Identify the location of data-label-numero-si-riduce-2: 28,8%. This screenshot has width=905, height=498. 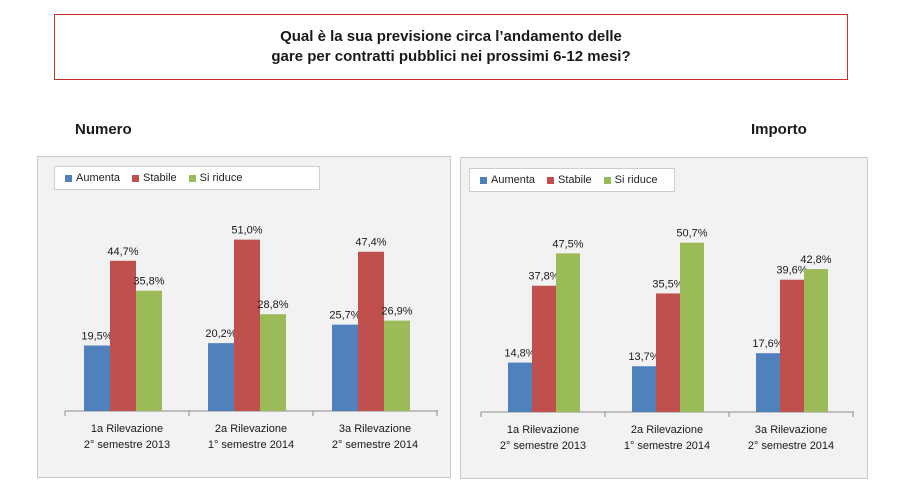
(272, 305).